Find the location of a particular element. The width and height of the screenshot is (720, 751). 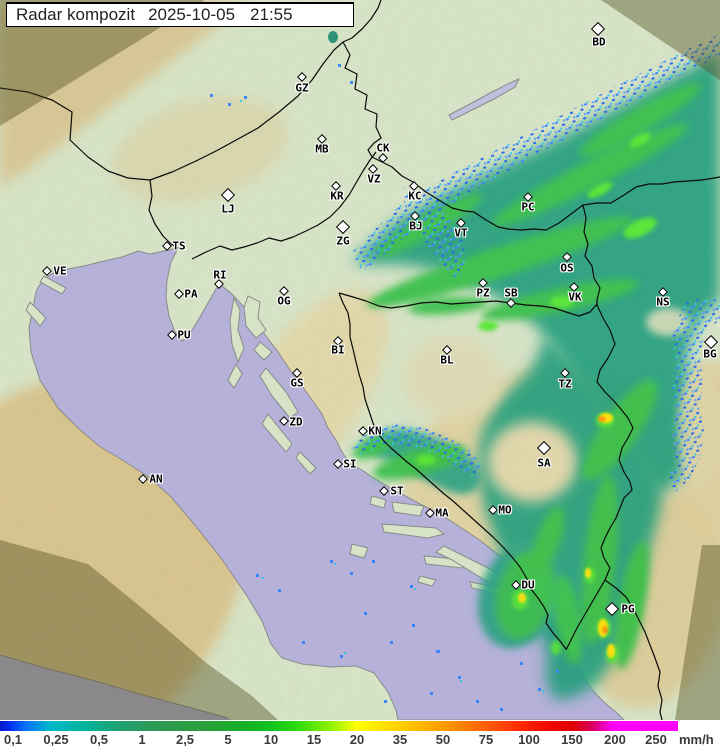

scale-label-0_1: 0,1 is located at coordinates (13, 739).